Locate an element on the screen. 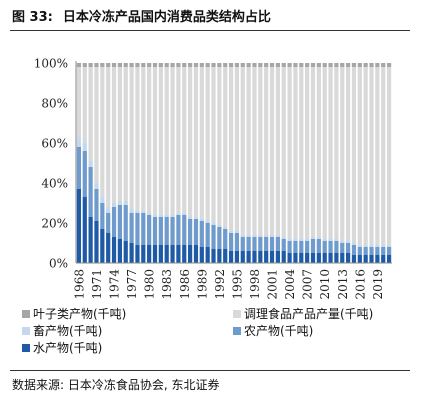 This screenshot has width=421, height=400. title-rule is located at coordinates (210, 30).